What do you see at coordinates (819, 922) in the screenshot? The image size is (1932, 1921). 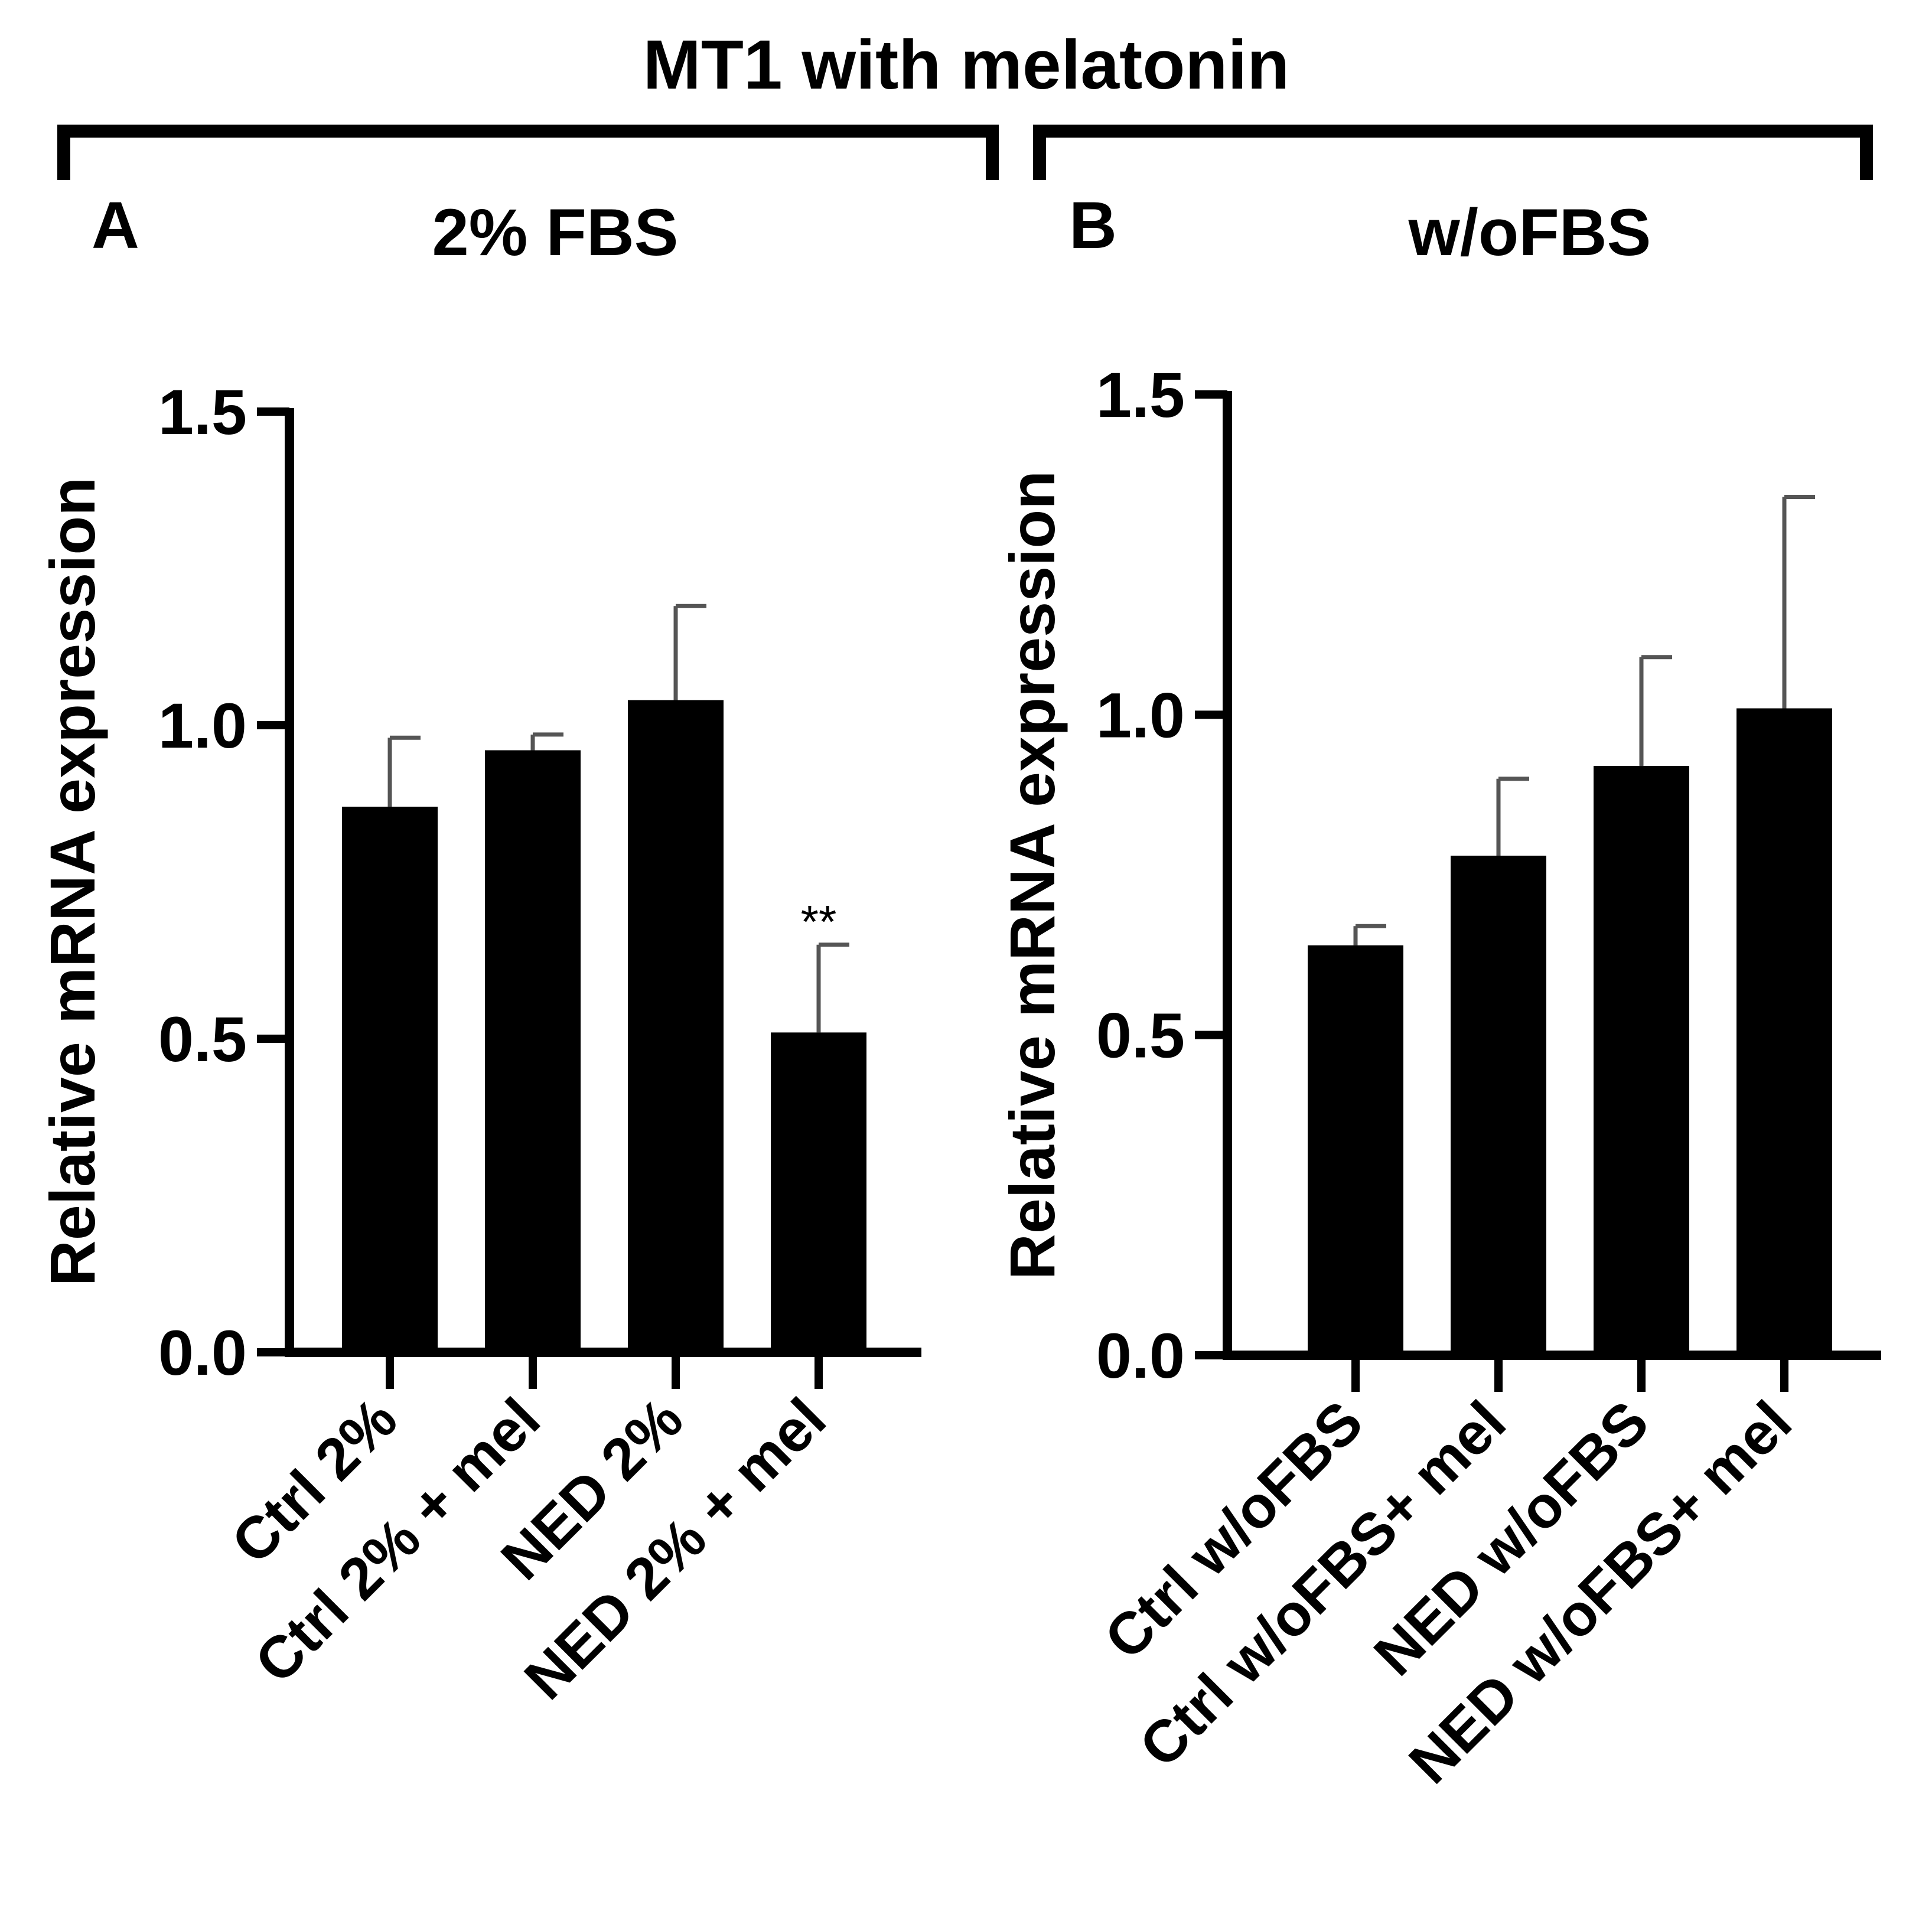 I see `significance-label: **` at bounding box center [819, 922].